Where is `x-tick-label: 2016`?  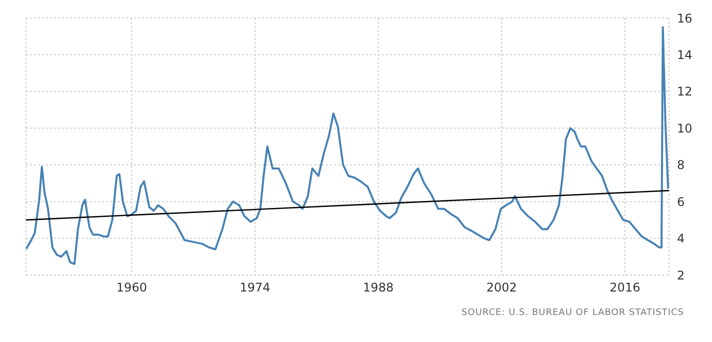
x-tick-label: 2016 is located at coordinates (625, 287).